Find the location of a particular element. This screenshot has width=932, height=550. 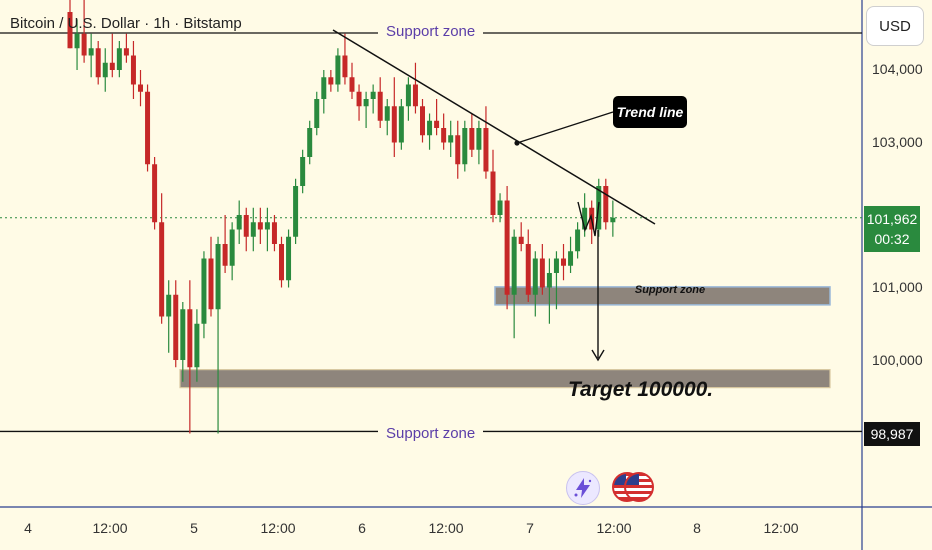

trend-line-callout: Trend line is located at coordinates (650, 112).